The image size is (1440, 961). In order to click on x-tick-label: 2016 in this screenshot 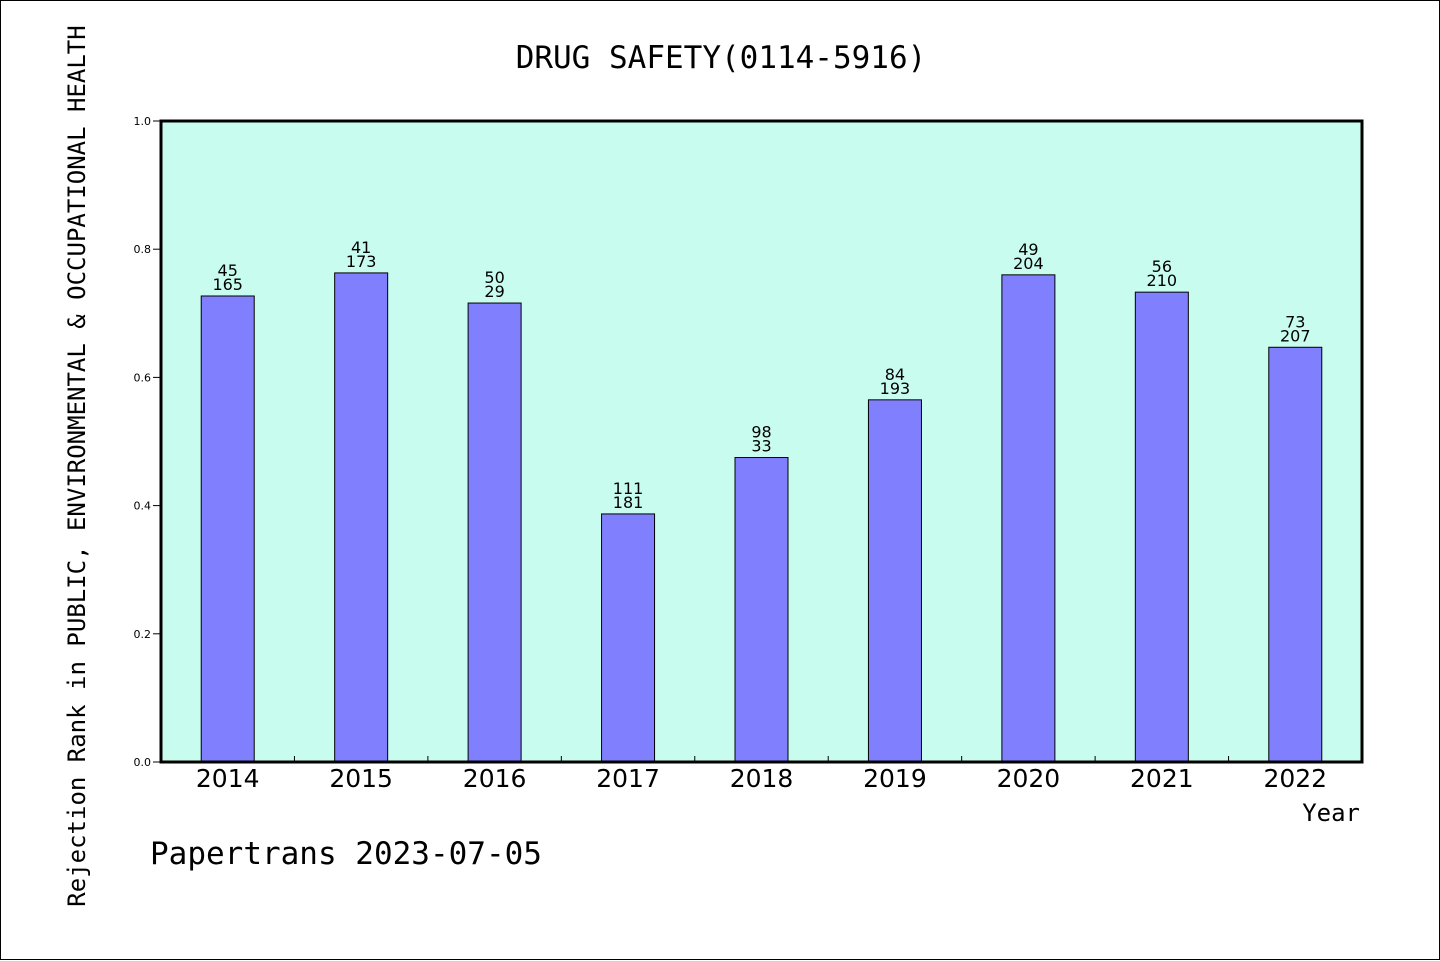, I will do `click(495, 778)`.